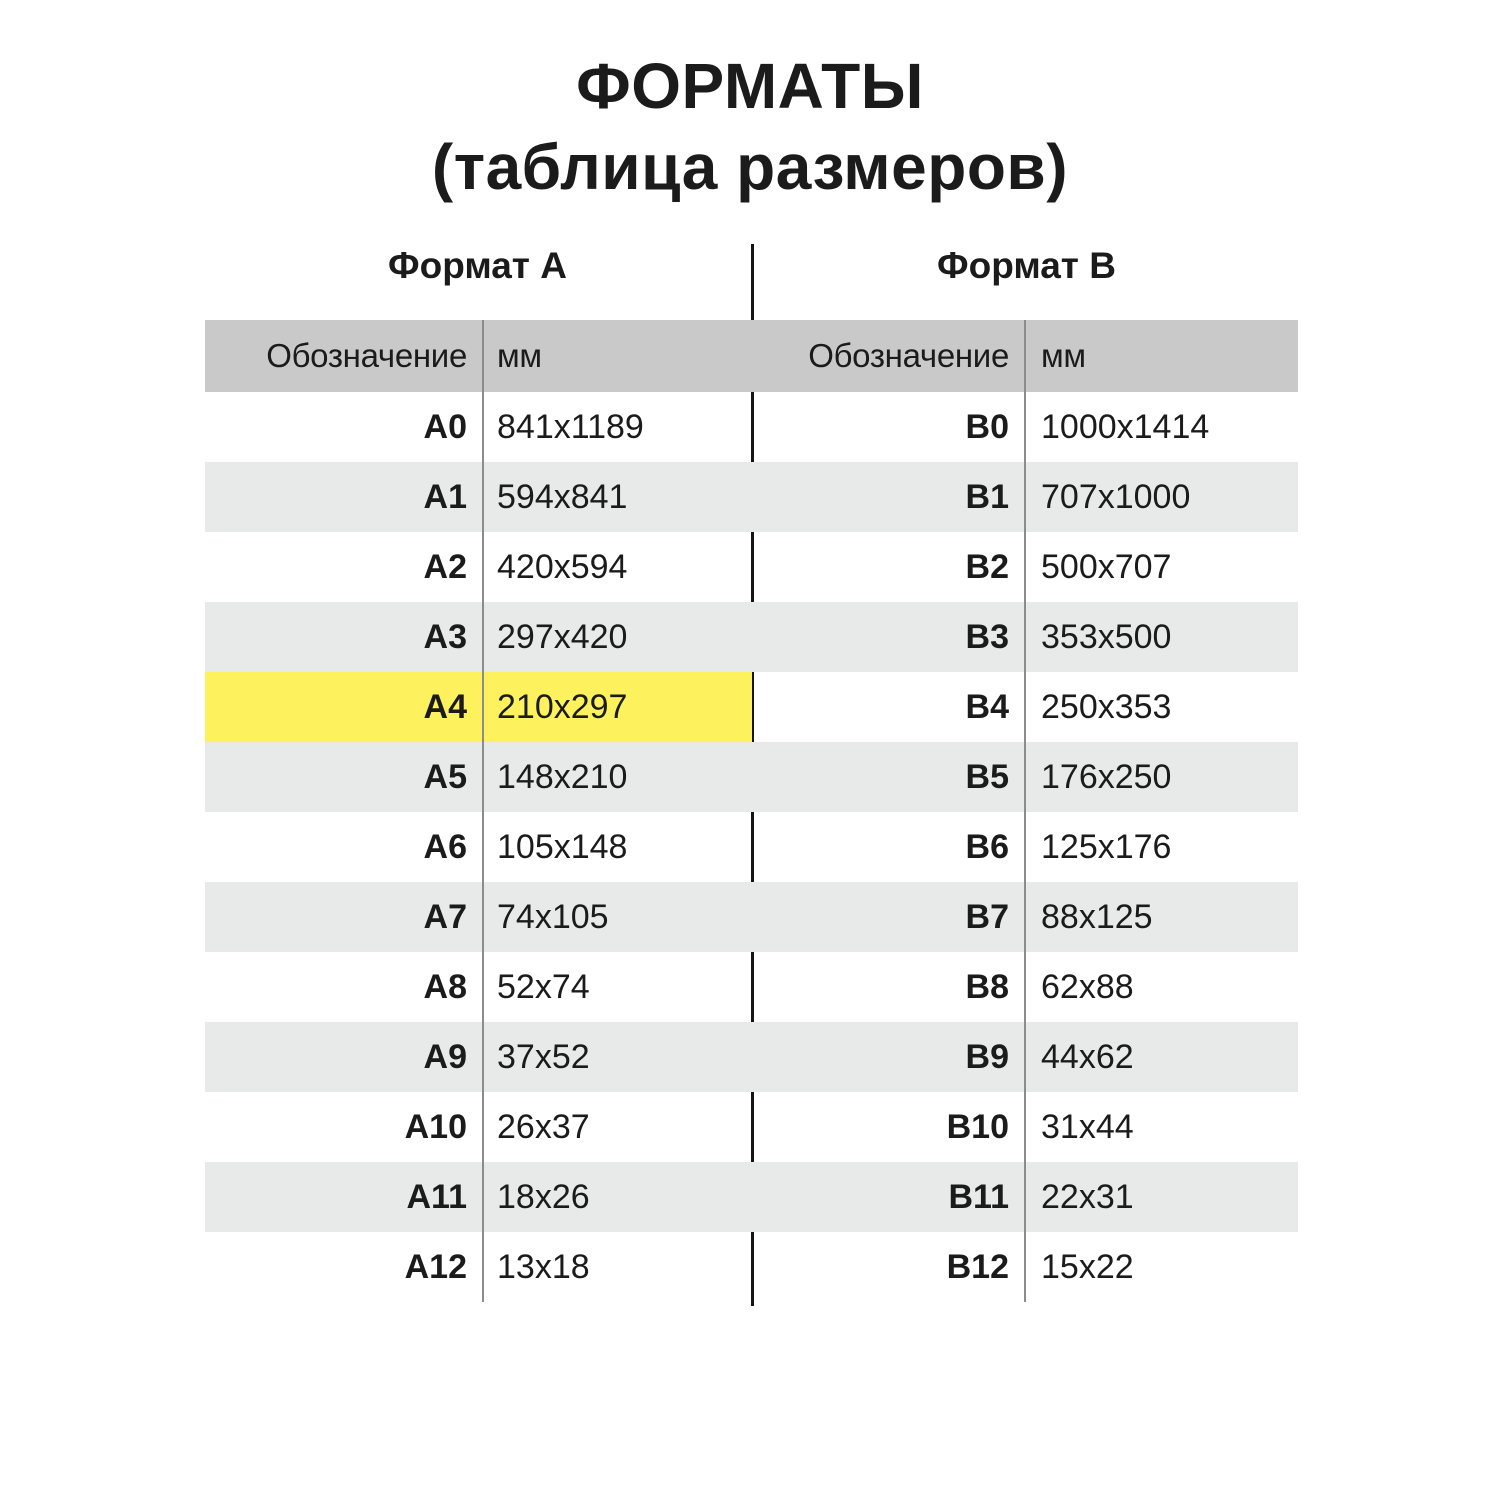 The width and height of the screenshot is (1500, 1500). I want to click on format-a-designation-text: A2, so click(445, 566).